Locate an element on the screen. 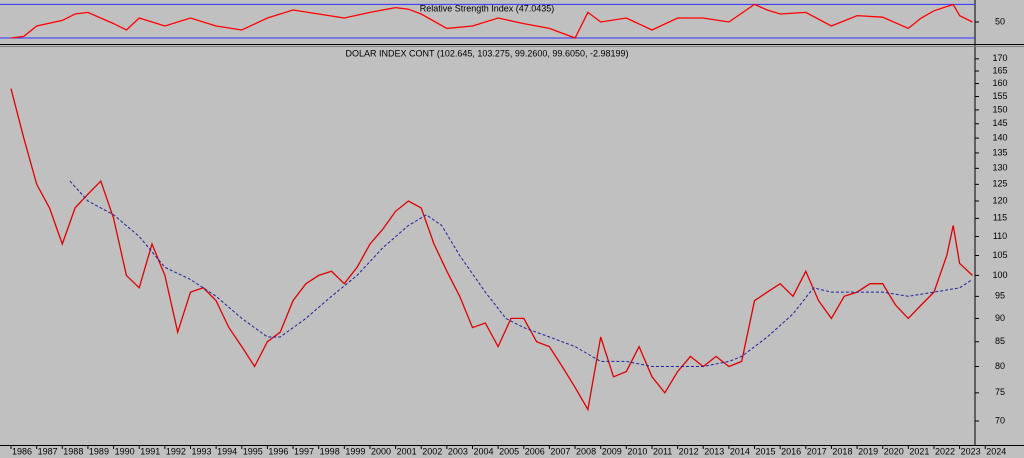  x-tick-label: 2018 is located at coordinates (842, 451).